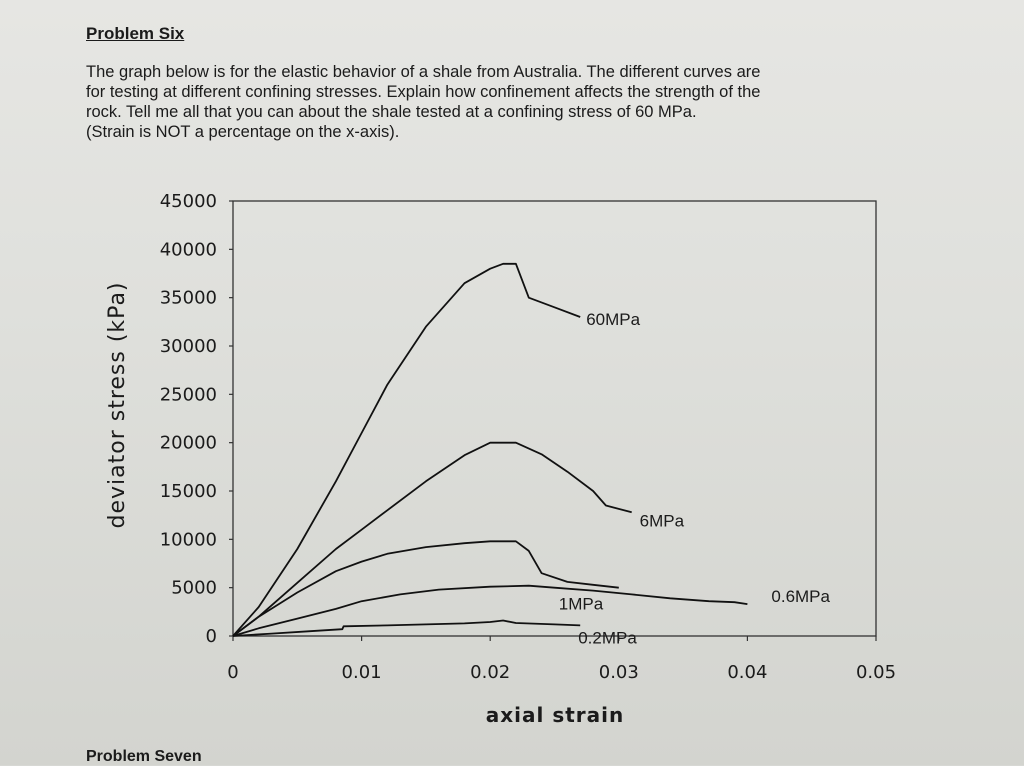 The image size is (1024, 766). I want to click on y-tick-label: 10000, so click(188, 539).